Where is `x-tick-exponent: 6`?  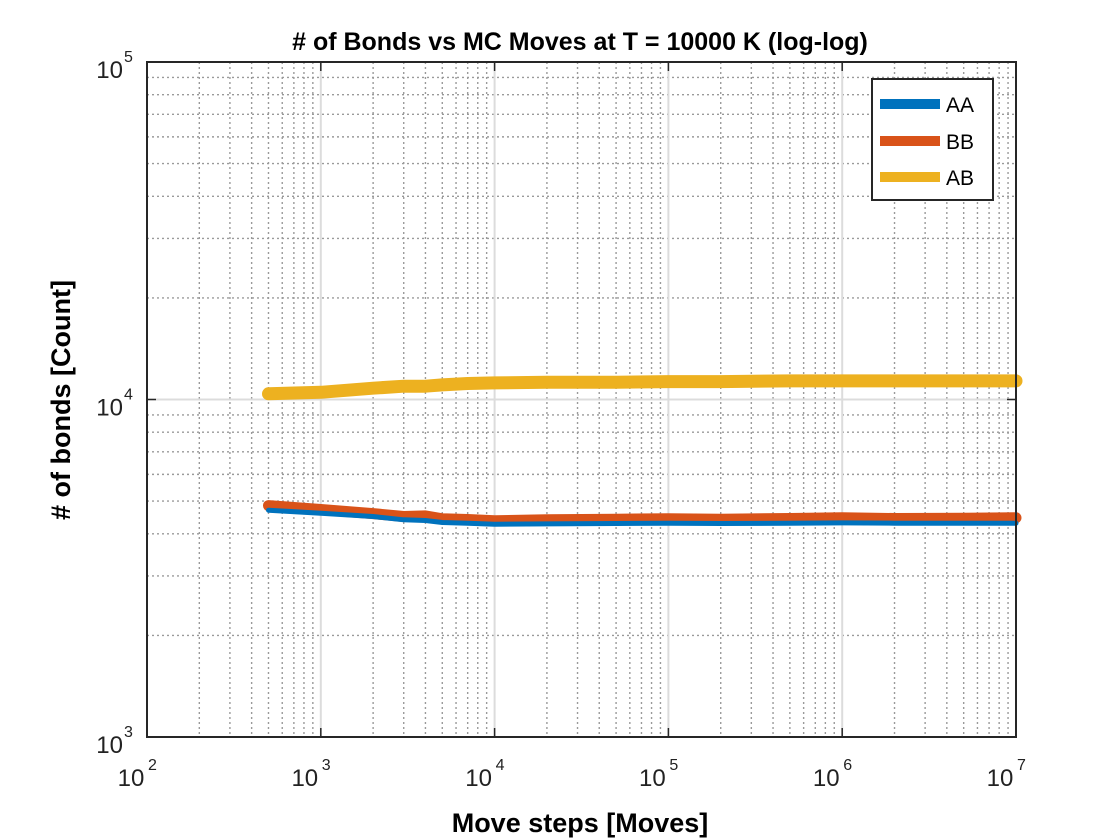
x-tick-exponent: 6 is located at coordinates (847, 765).